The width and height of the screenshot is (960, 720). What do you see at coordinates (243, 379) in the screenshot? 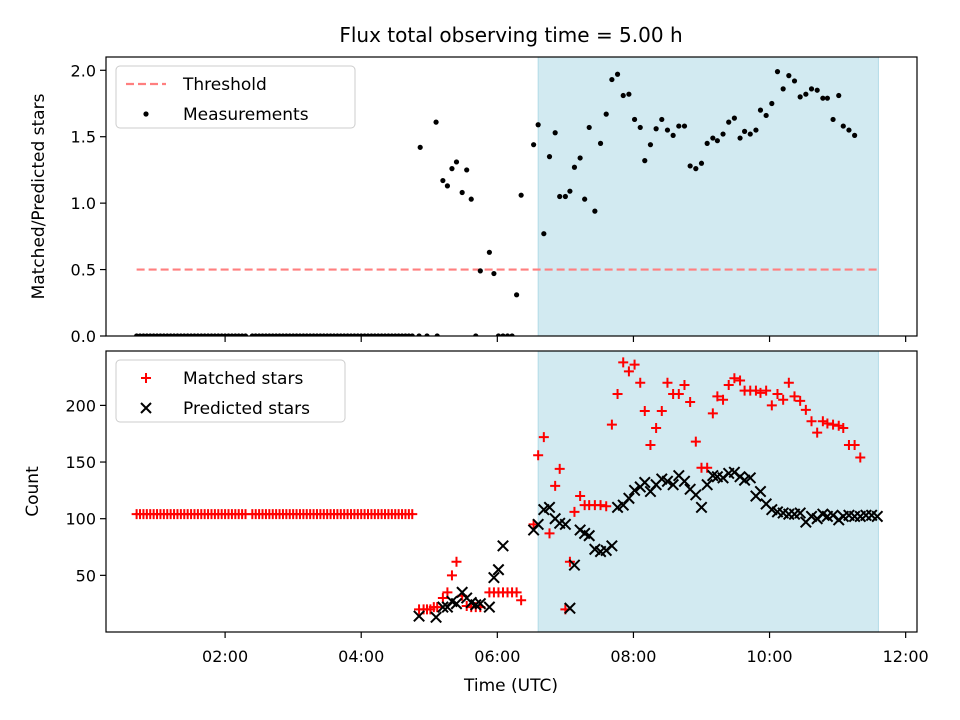
I see `legend-label: Matched stars` at bounding box center [243, 379].